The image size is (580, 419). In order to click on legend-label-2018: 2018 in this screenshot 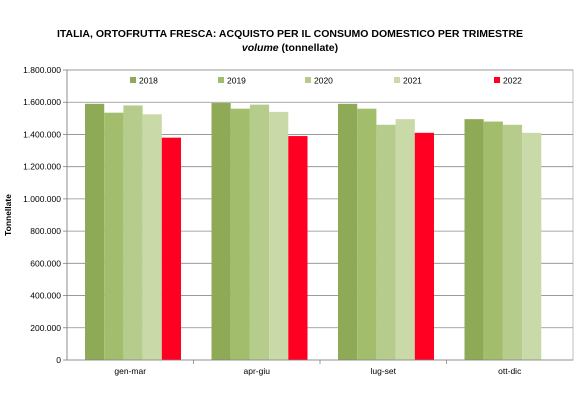, I will do `click(148, 81)`.